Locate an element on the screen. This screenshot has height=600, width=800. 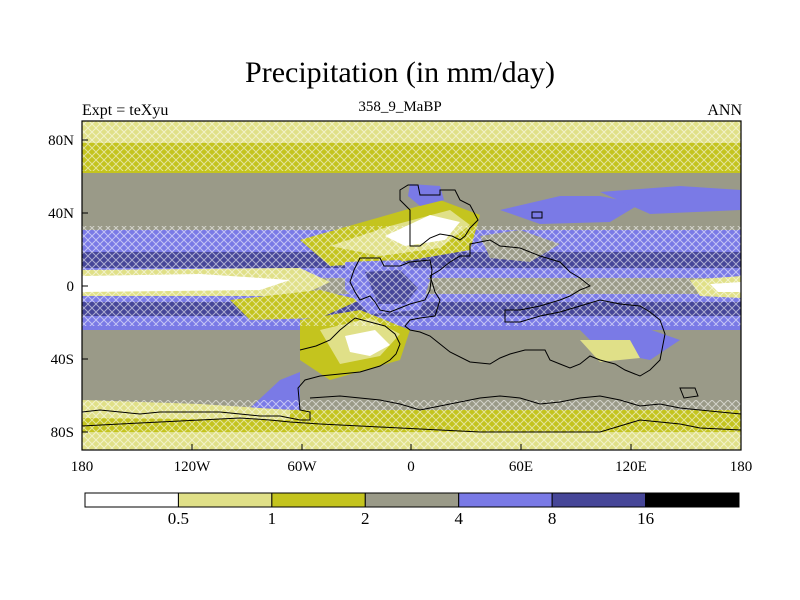
colorbar-label: 4 is located at coordinates (458, 518).